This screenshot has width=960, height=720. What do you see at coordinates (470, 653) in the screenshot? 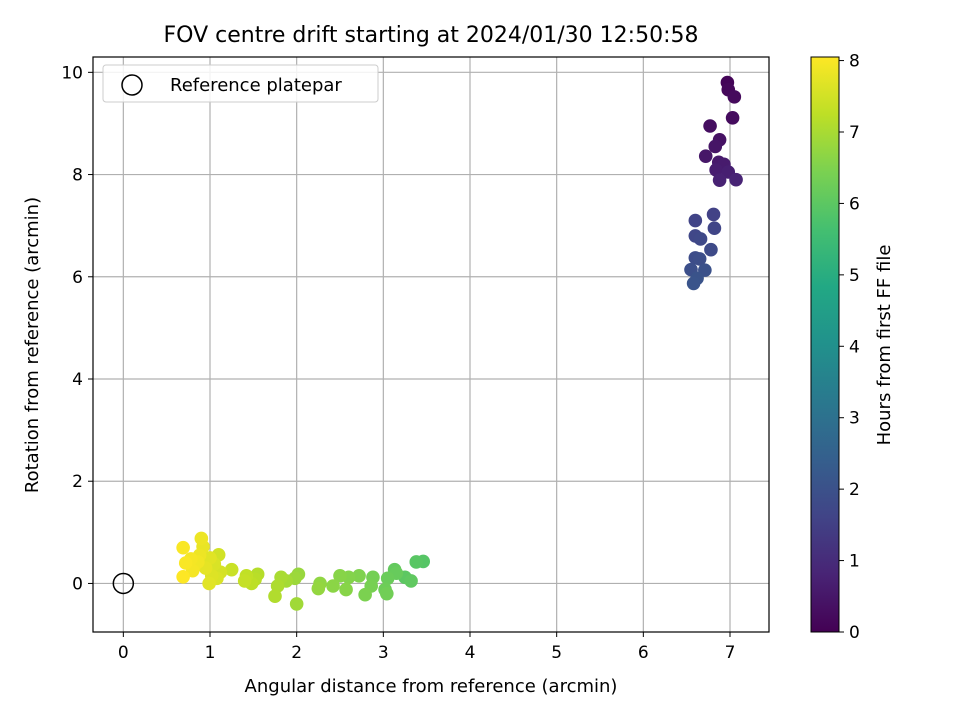
I see `x-tick-label: 4` at bounding box center [470, 653].